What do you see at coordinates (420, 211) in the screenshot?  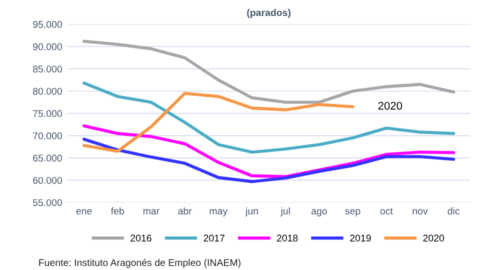 I see `x-tick-label: nov` at bounding box center [420, 211].